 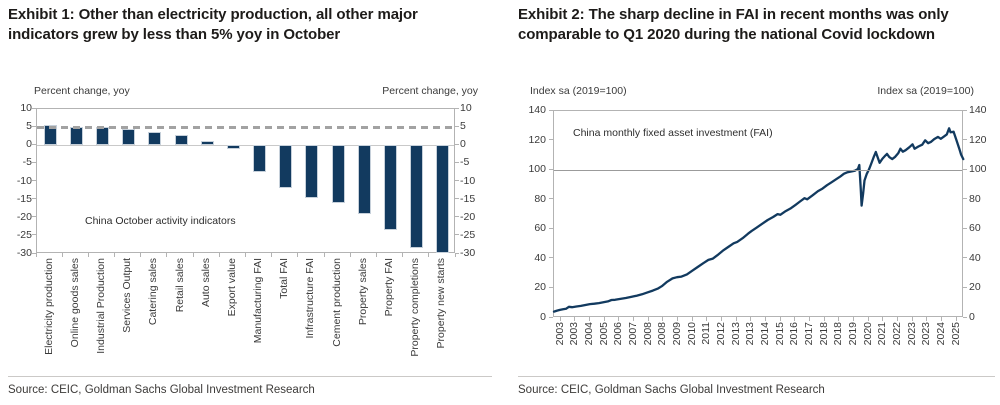 What do you see at coordinates (26, 108) in the screenshot?
I see `y-tick-label-left: 10` at bounding box center [26, 108].